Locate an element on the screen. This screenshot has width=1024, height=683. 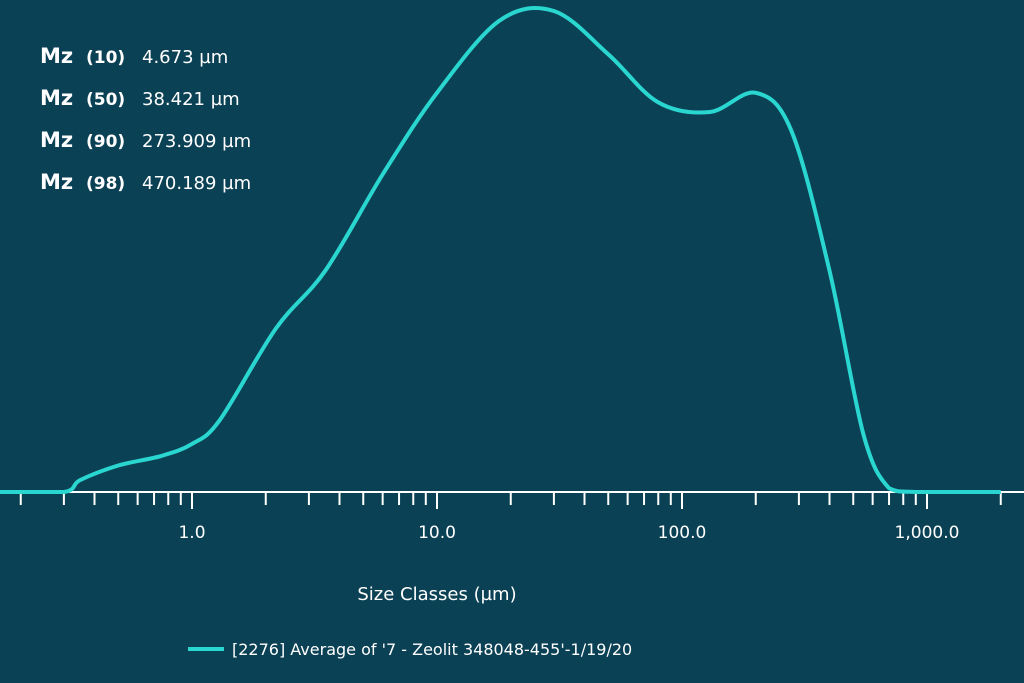
stat-value: 38.421 µm is located at coordinates (191, 99).